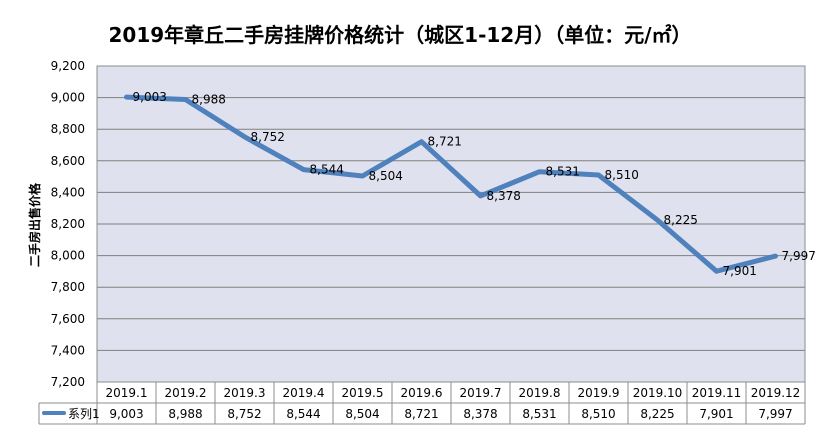 The height and width of the screenshot is (443, 828). What do you see at coordinates (622, 175) in the screenshot?
I see `data-label: 8,510` at bounding box center [622, 175].